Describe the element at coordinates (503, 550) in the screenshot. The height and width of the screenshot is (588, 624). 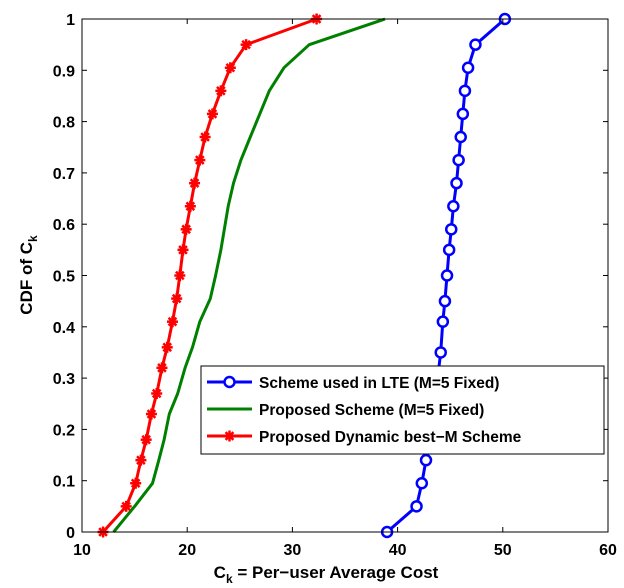
I see `x-tick-label: 50` at that location.